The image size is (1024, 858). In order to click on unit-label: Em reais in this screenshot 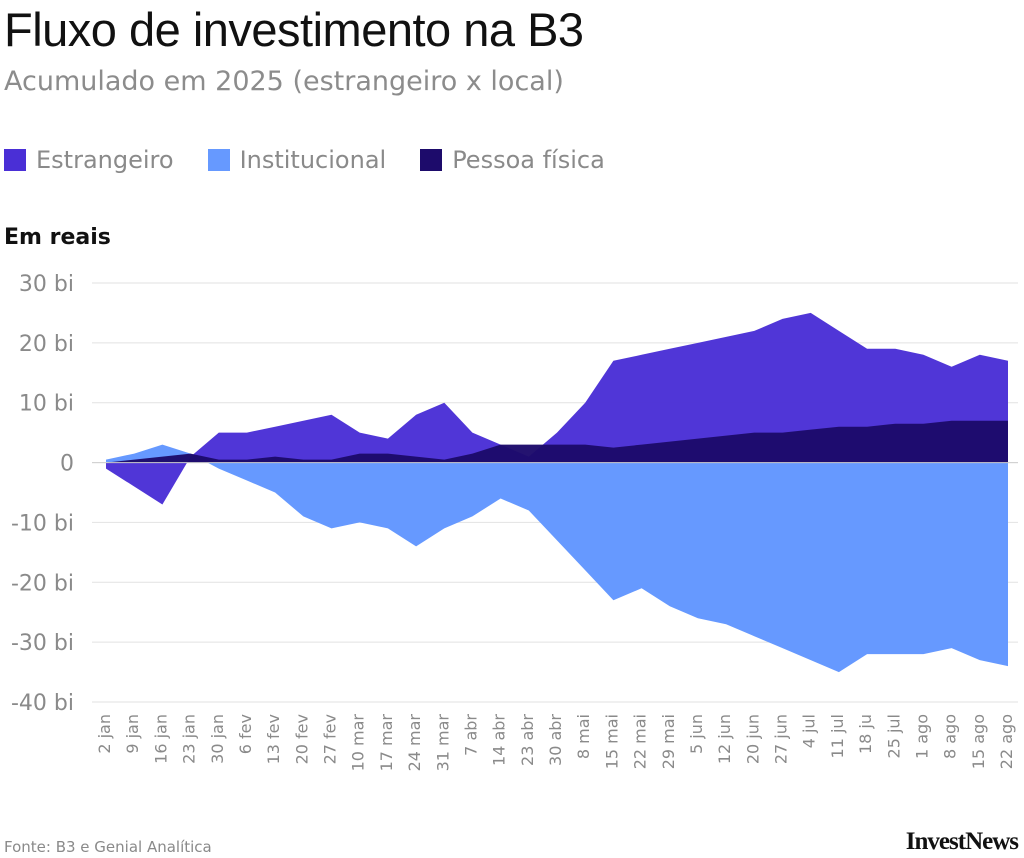, I will do `click(57, 237)`.